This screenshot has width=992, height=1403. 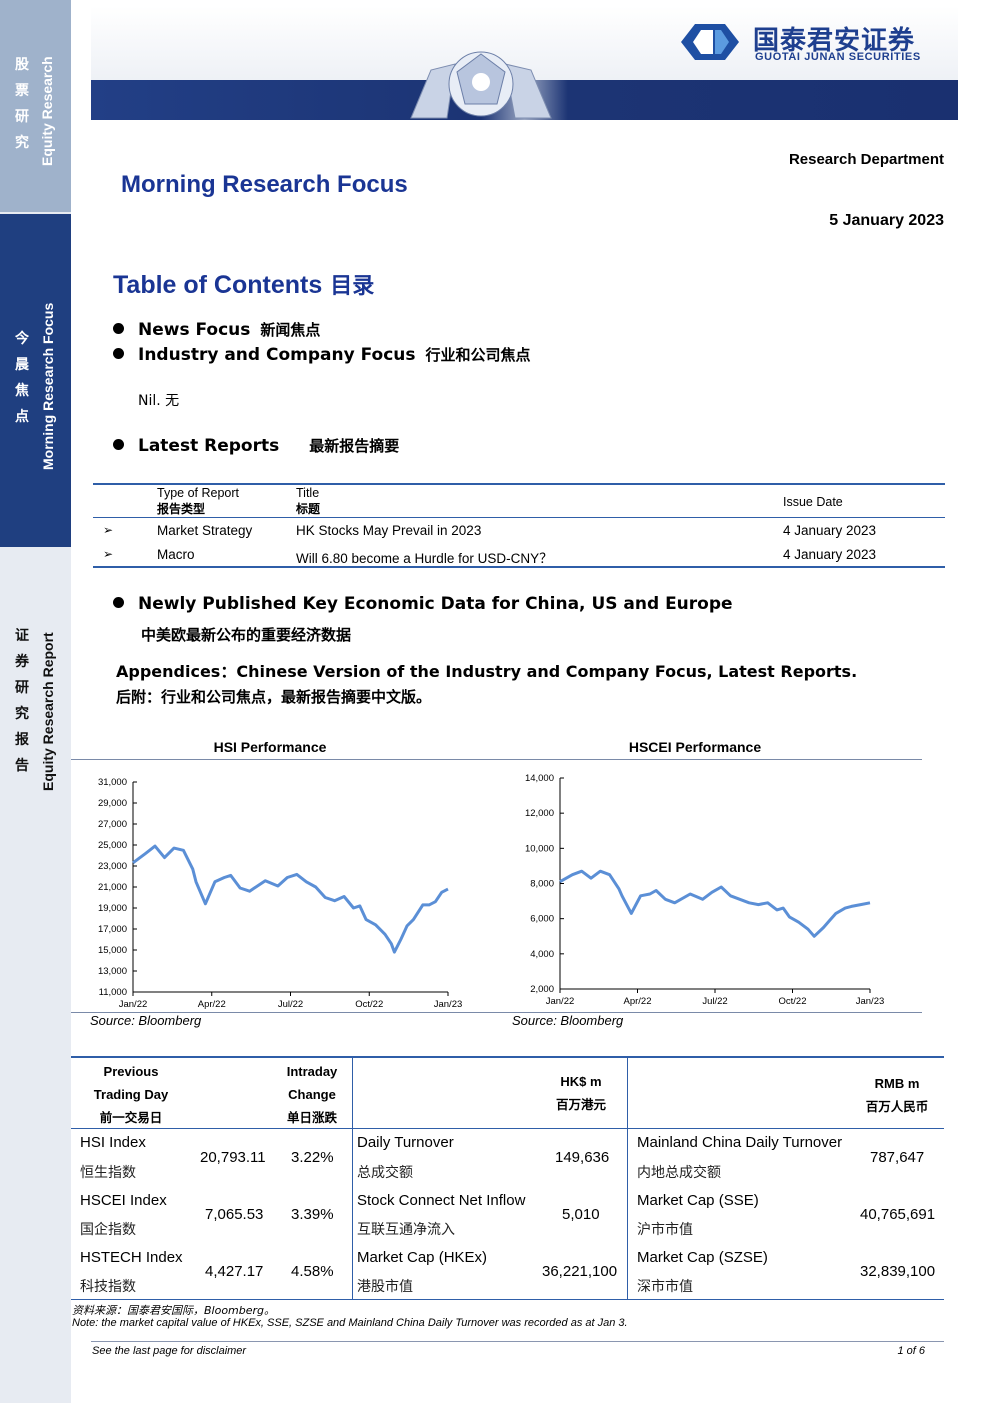 I want to click on logo-en: GUOTAI JUNAN SECURITIES, so click(x=838, y=57).